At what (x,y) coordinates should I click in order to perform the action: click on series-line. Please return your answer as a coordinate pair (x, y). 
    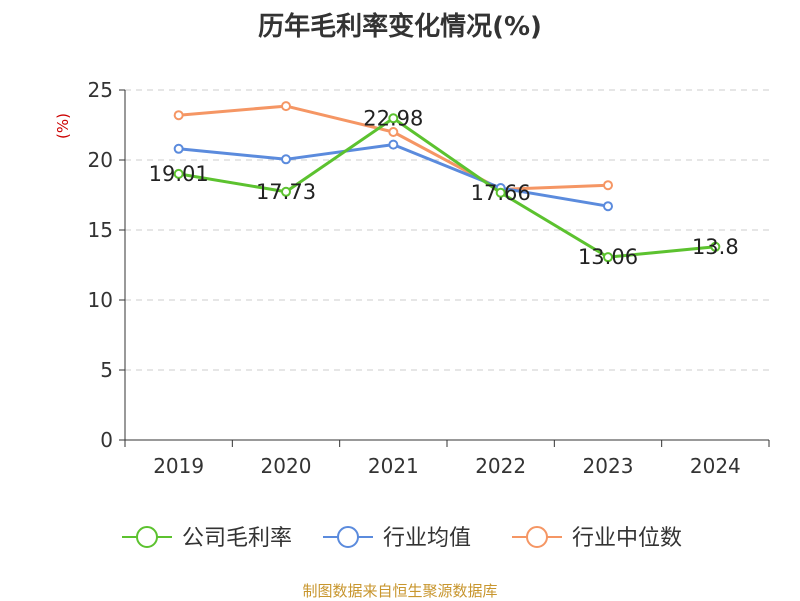
    Looking at the image, I should click on (393, 175).